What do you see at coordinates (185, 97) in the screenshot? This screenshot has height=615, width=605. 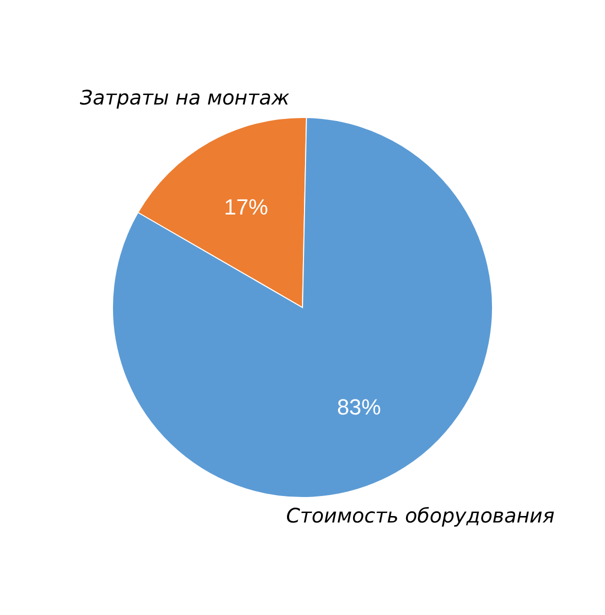 I see `slice-label: Затраты на монтаж` at bounding box center [185, 97].